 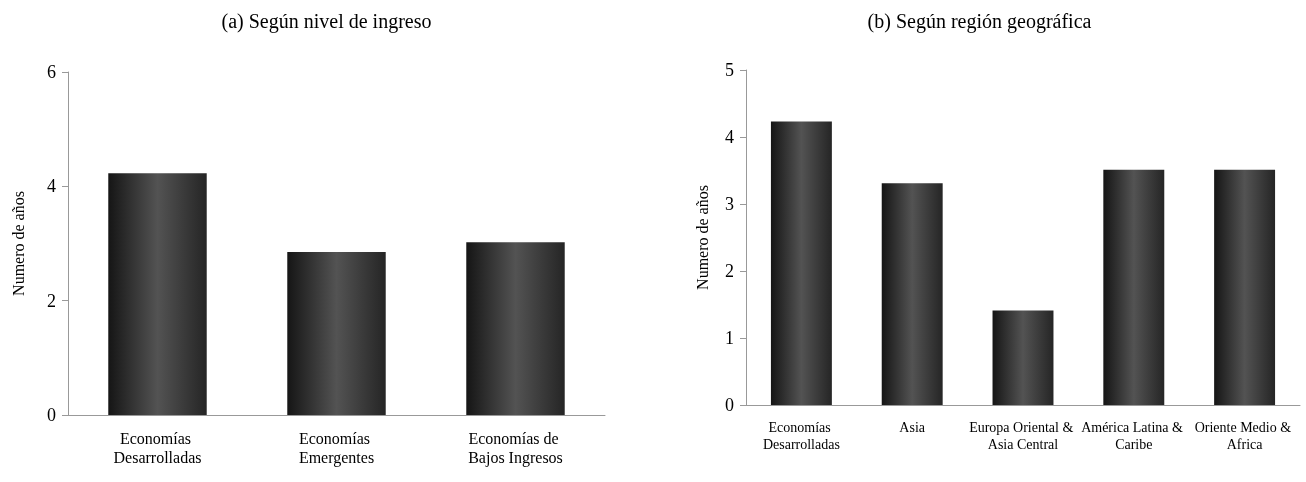 I want to click on y-tick-label: 5, so click(x=729, y=70).